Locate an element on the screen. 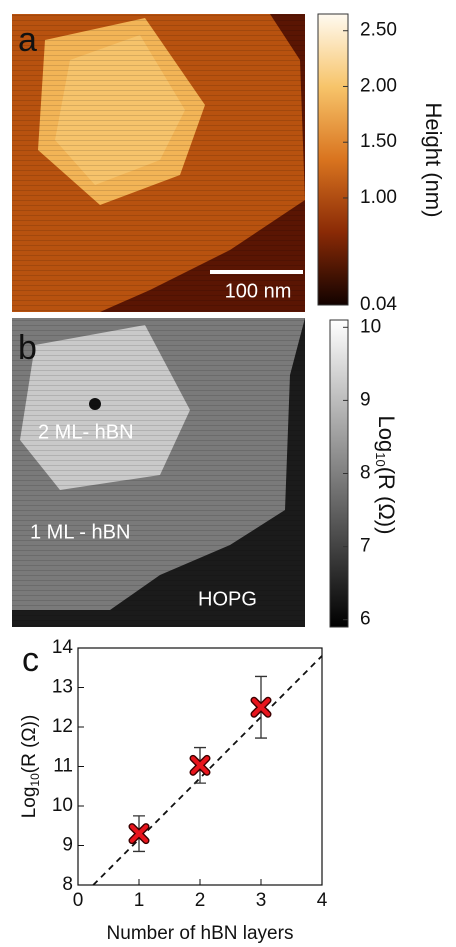 The height and width of the screenshot is (947, 456). y-tick-label: 8 is located at coordinates (67, 884).